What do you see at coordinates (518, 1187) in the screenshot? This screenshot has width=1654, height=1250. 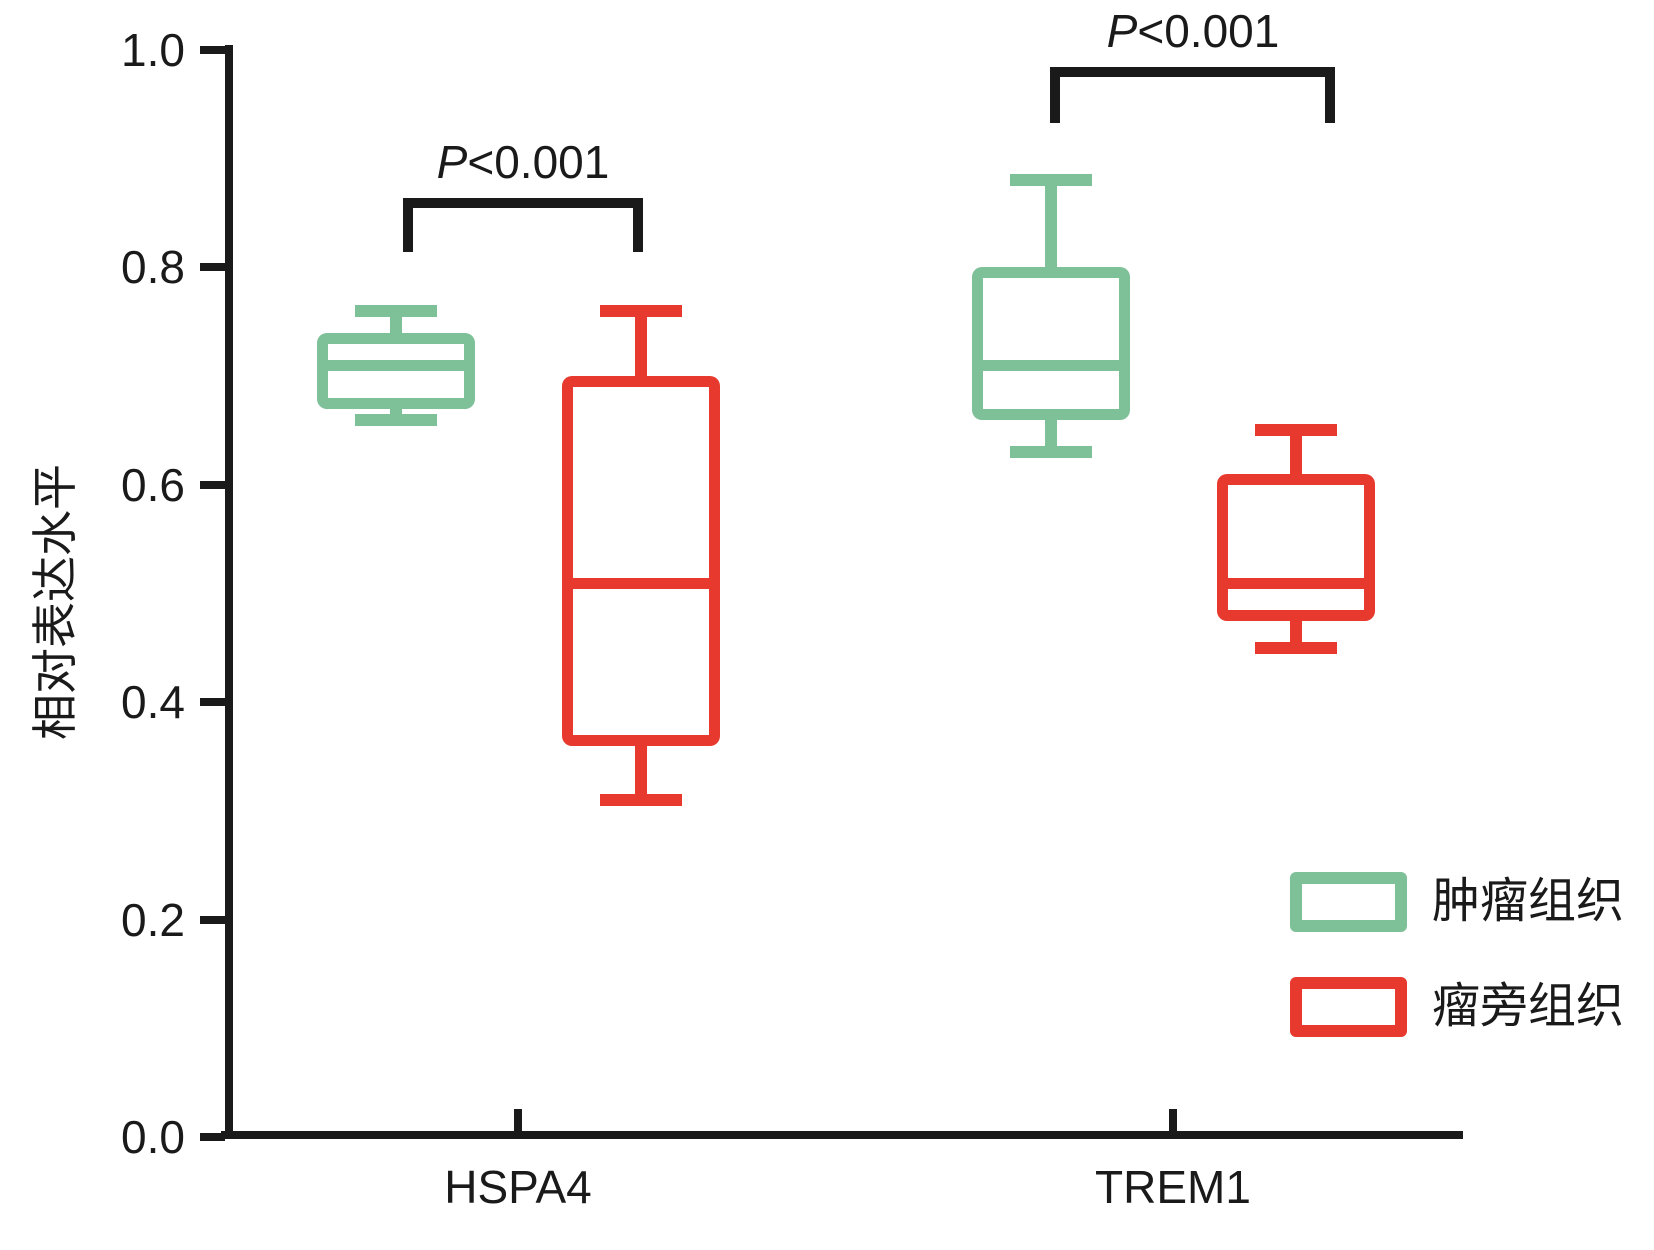 I see `x-axis-tick-label: HSPA4` at bounding box center [518, 1187].